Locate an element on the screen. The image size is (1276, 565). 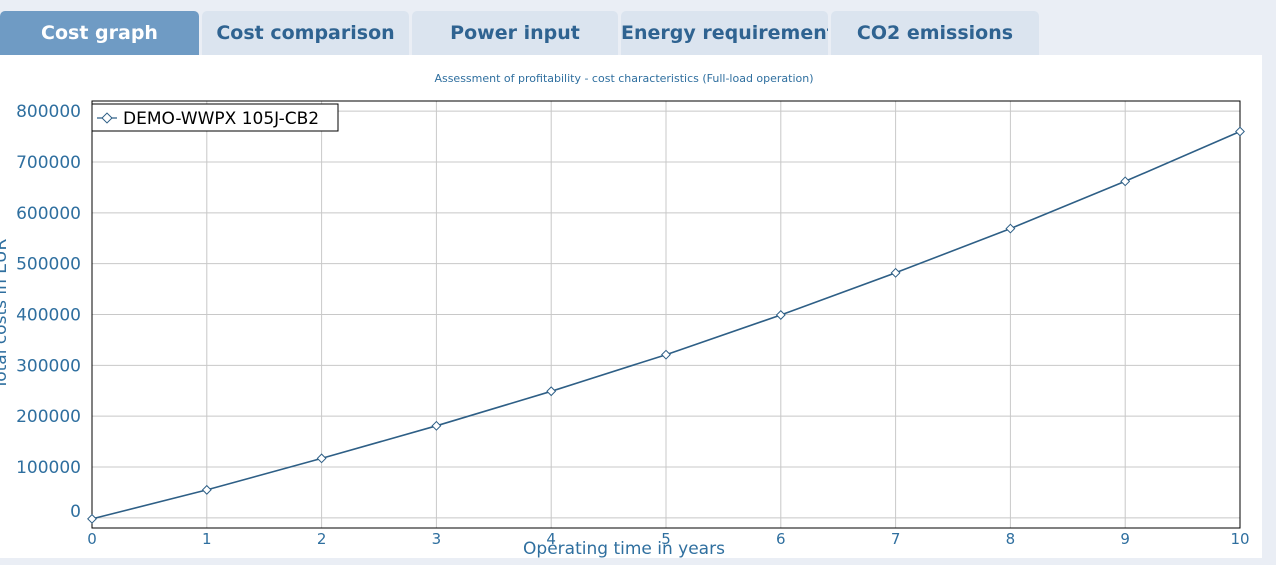
legend: DEMO-WWPX 105J-CB2 is located at coordinates (215, 117).